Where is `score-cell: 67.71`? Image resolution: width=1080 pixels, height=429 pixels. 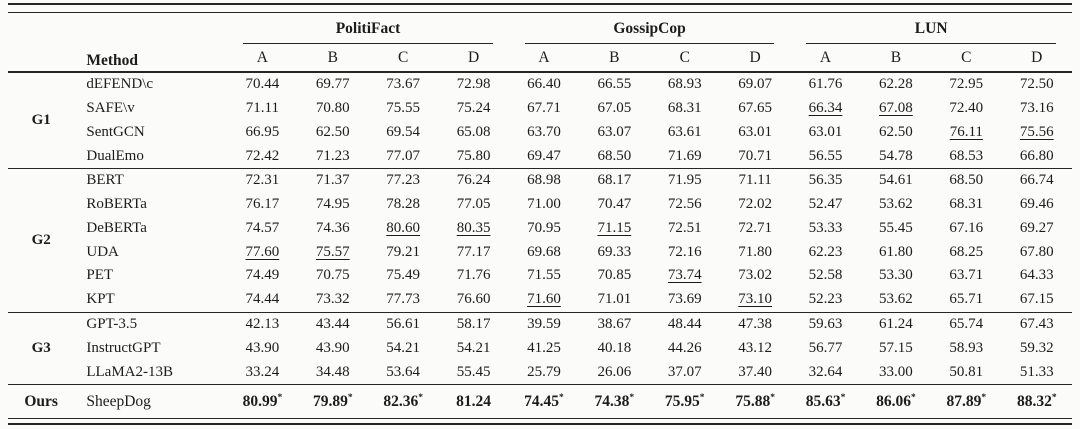 score-cell: 67.71 is located at coordinates (544, 108).